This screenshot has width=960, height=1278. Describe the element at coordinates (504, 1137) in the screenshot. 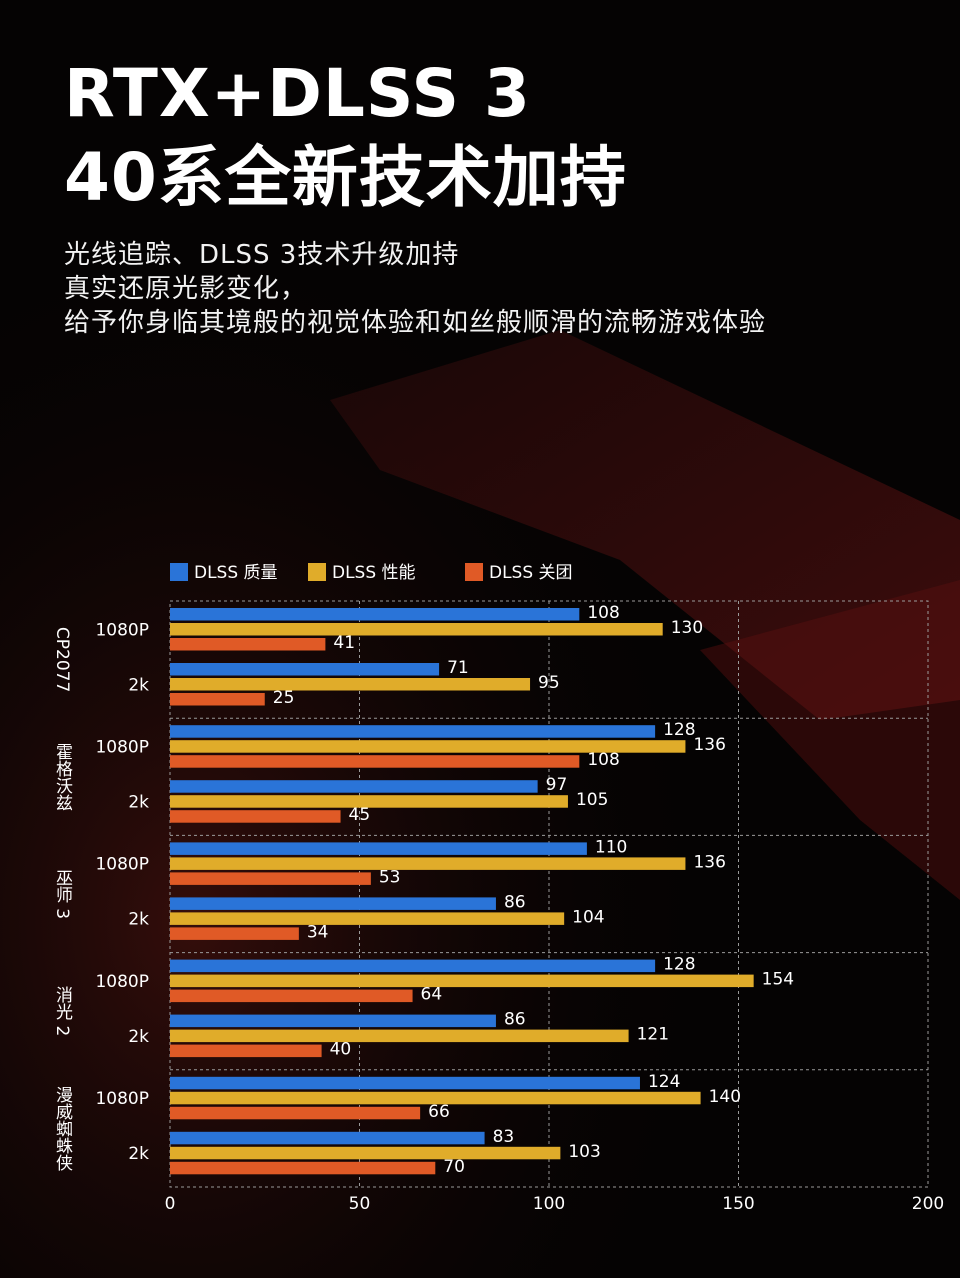

I see `bar-value-label: 83` at that location.